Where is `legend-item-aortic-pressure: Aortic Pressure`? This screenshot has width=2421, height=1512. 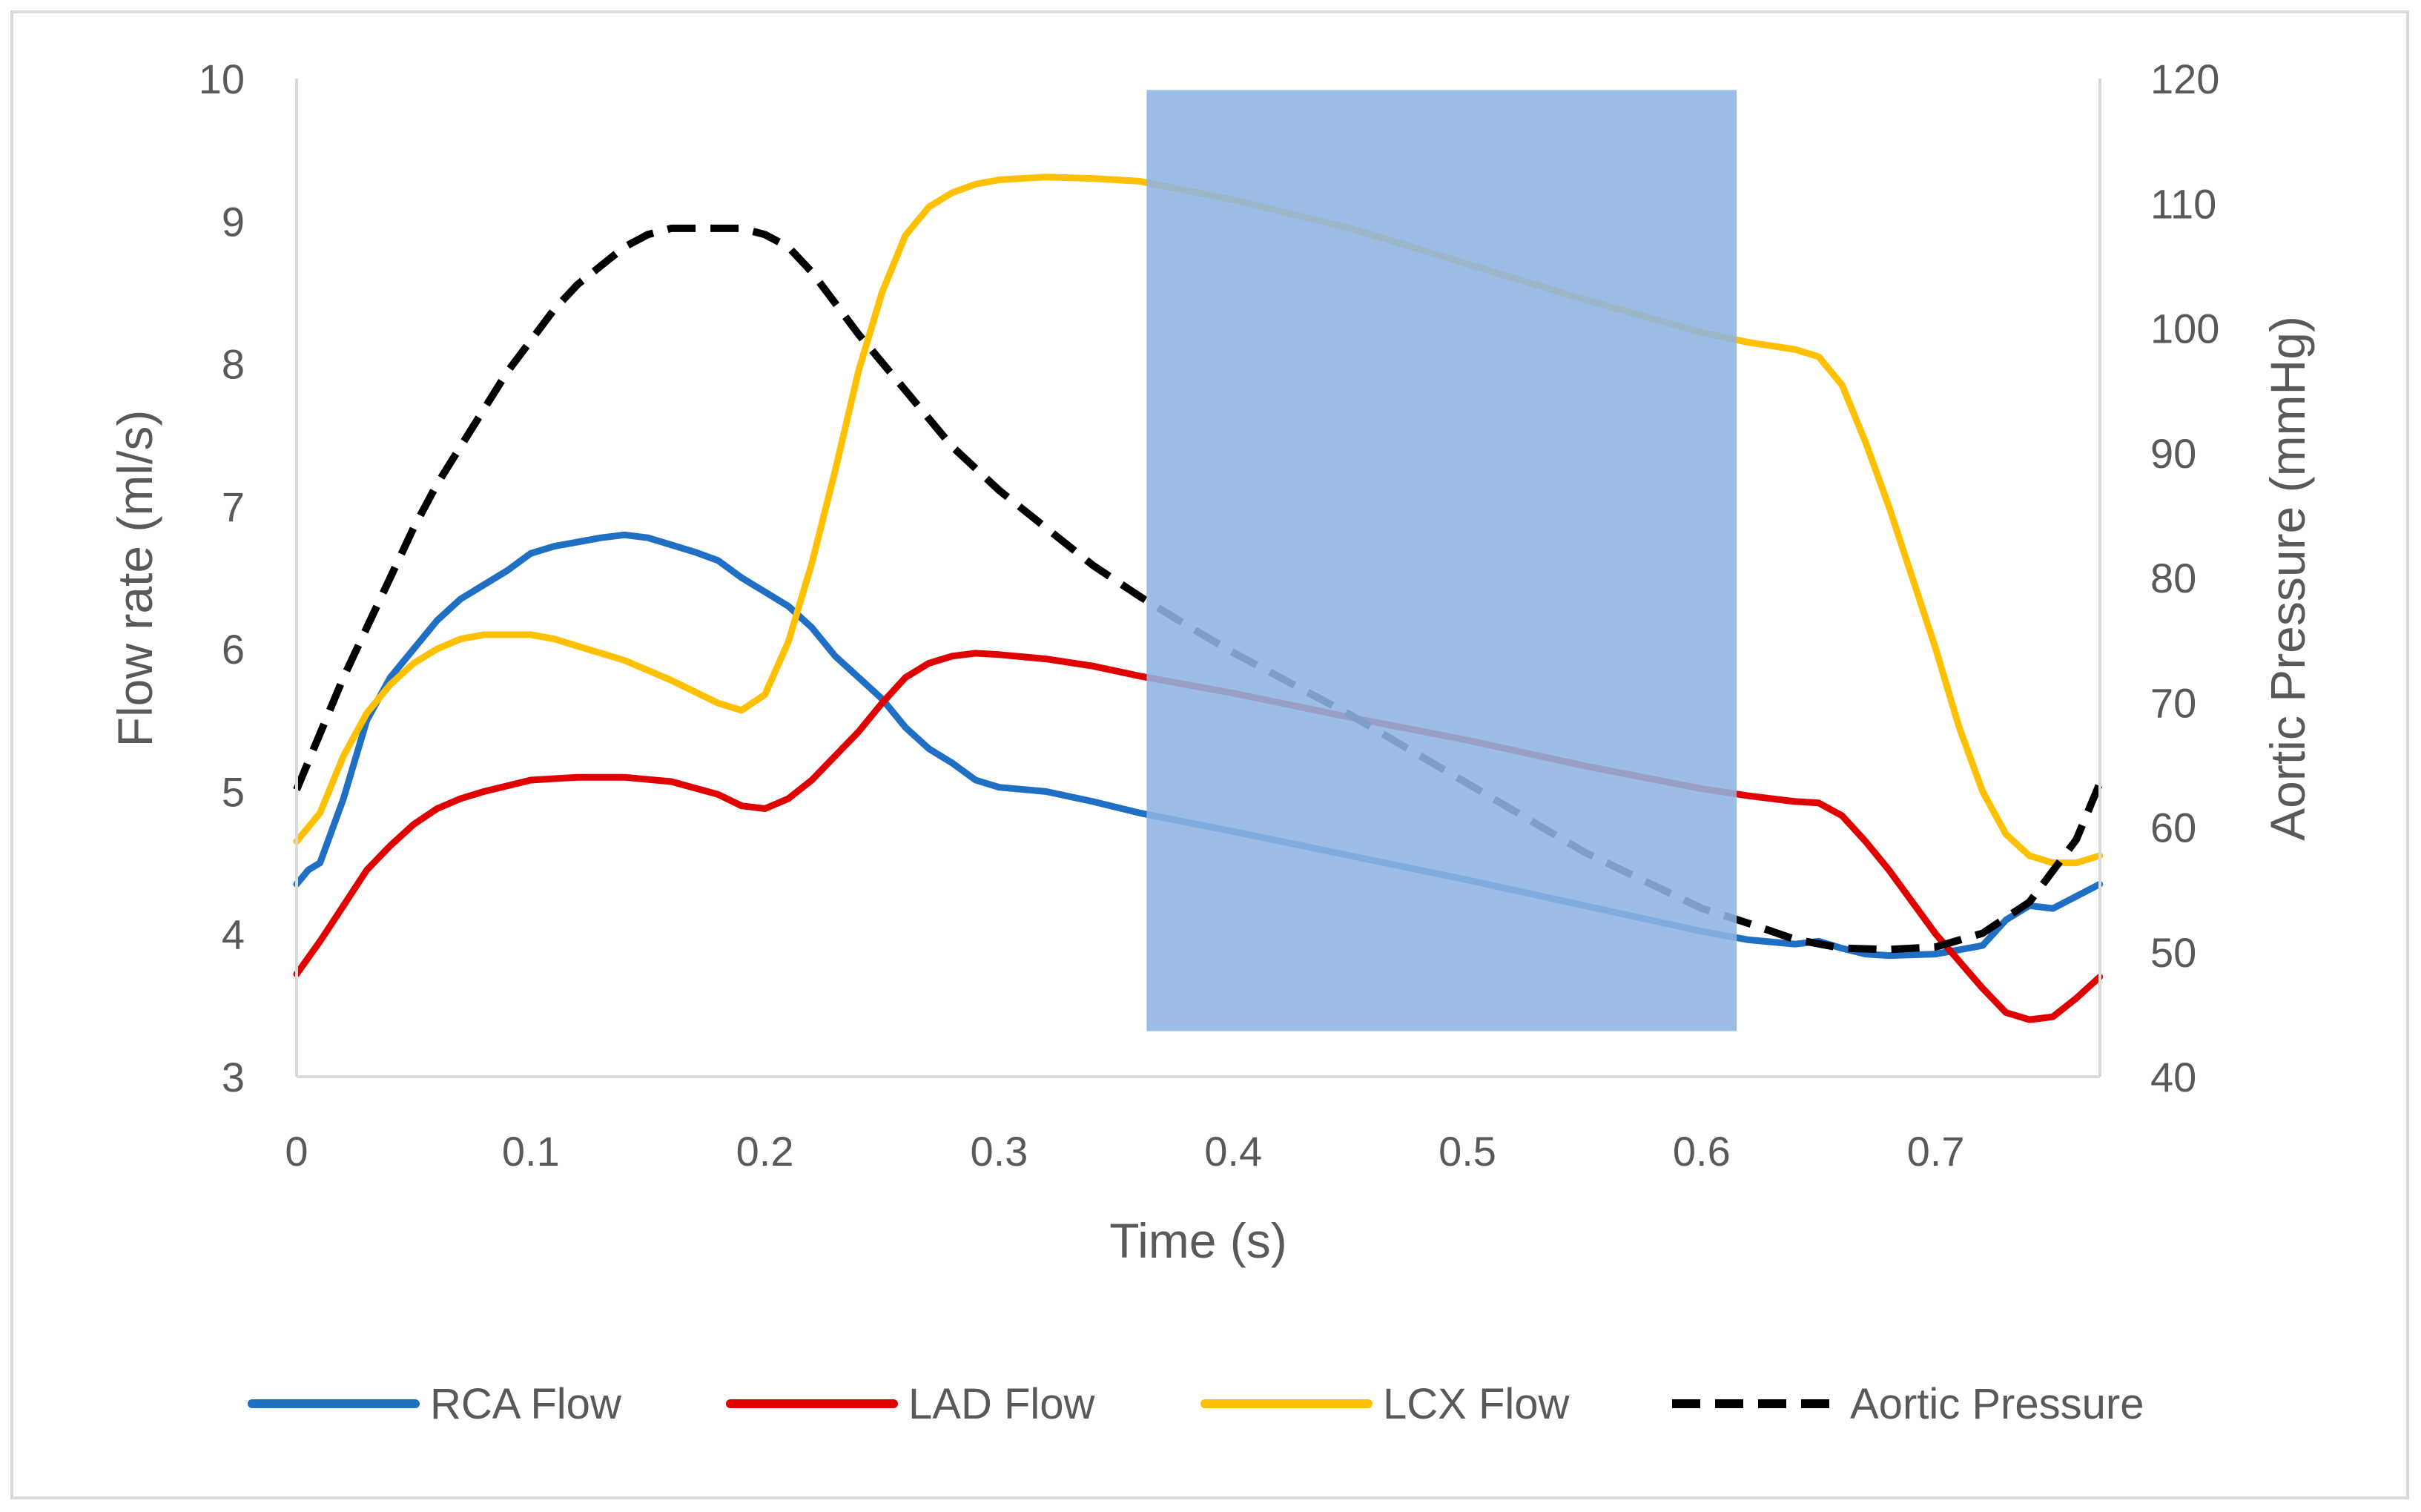
legend-item-aortic-pressure: Aortic Pressure is located at coordinates (1908, 1404).